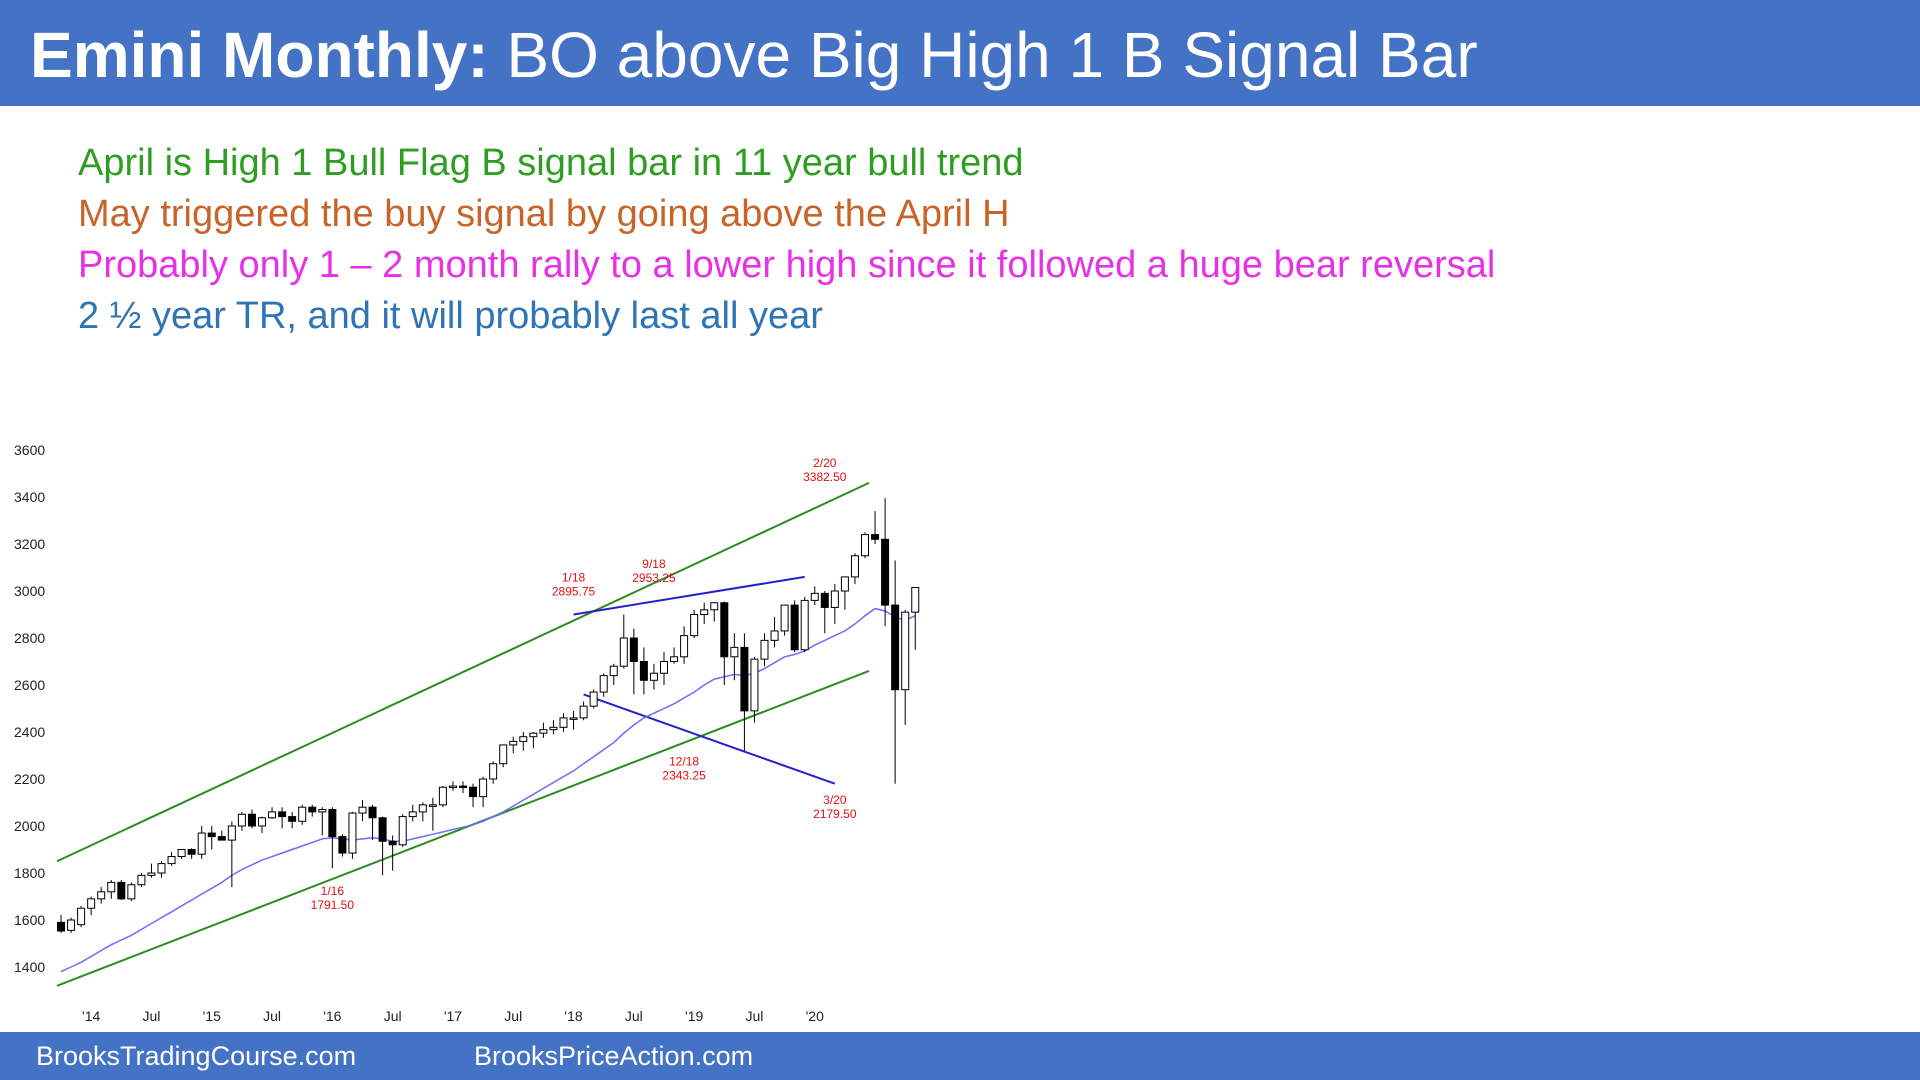 Image resolution: width=1920 pixels, height=1080 pixels. I want to click on price-annotation: 3/20, so click(835, 800).